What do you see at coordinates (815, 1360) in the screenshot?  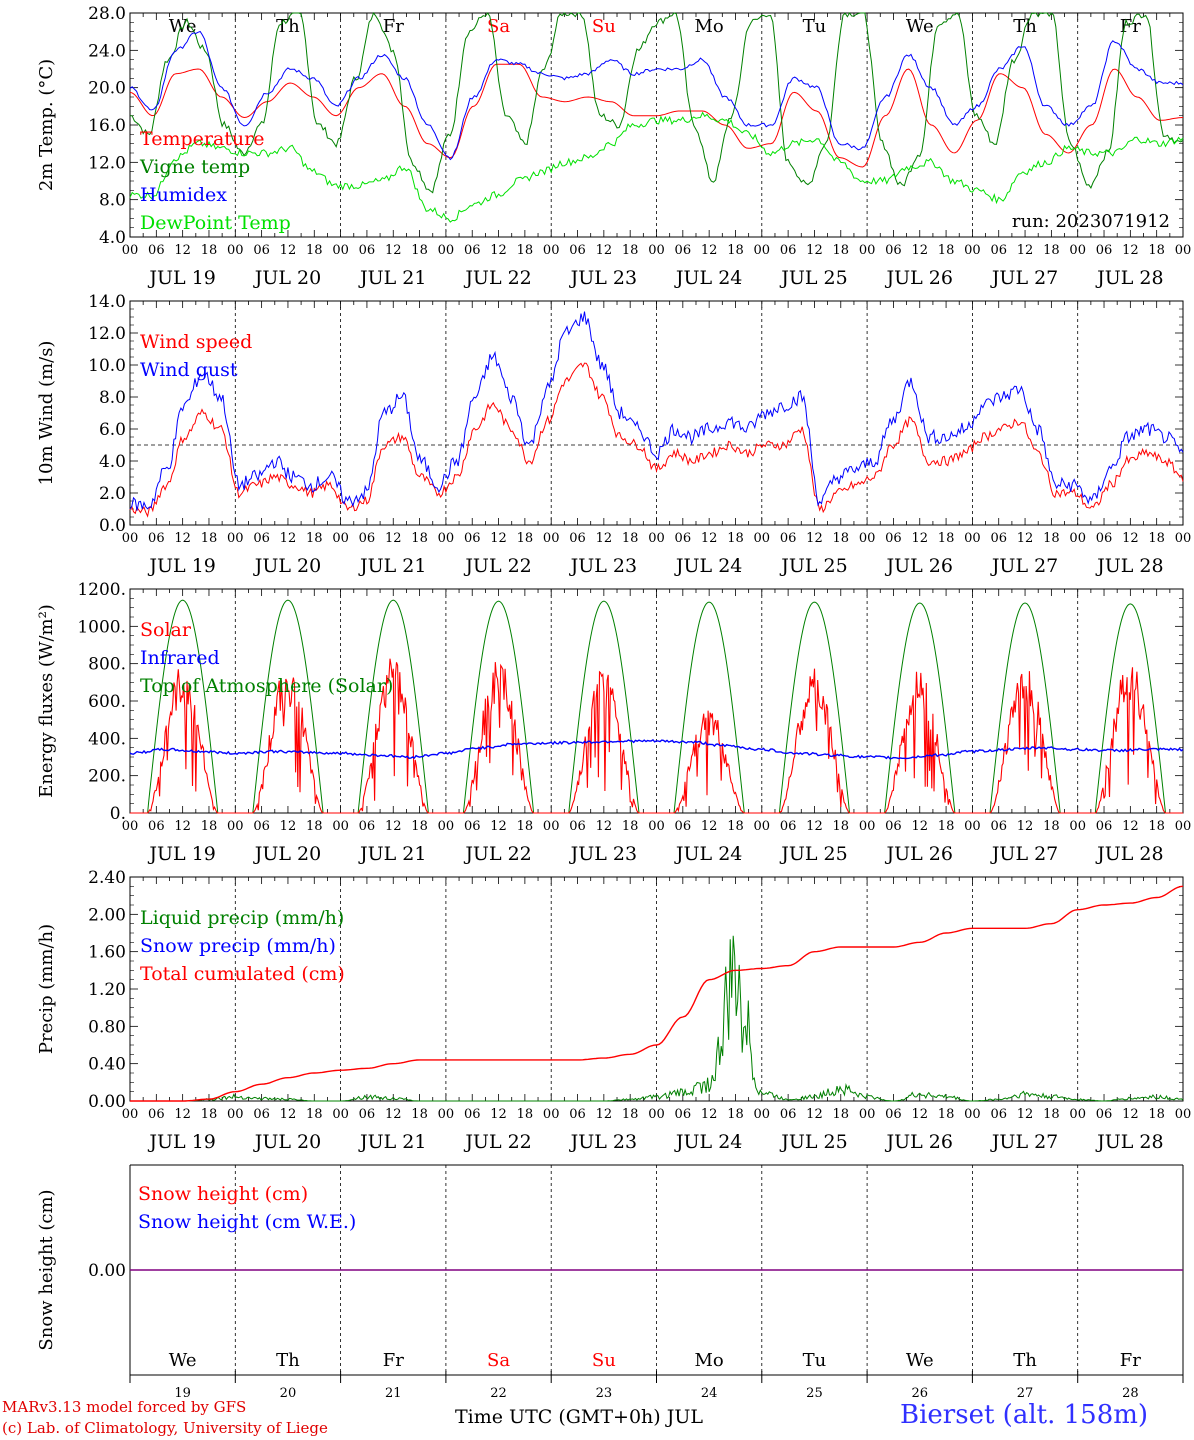 I see `weekday-label: Tu` at bounding box center [815, 1360].